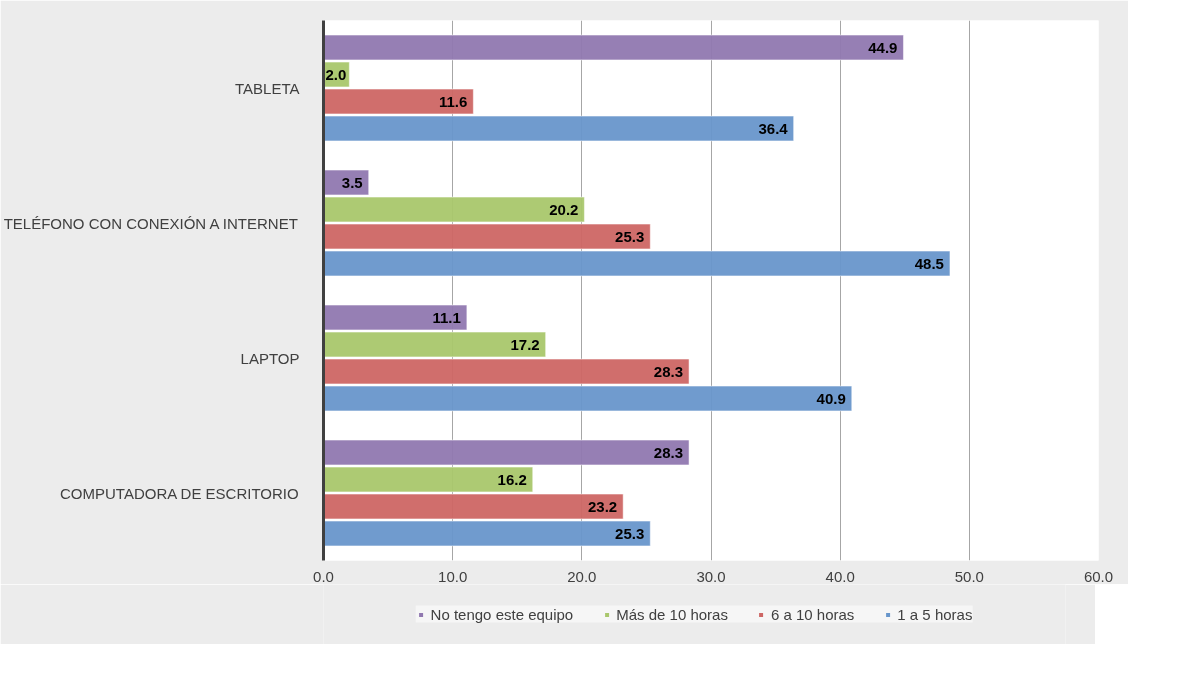 The image size is (1200, 695). Describe the element at coordinates (929, 263) in the screenshot. I see `data-label: 48.5` at that location.